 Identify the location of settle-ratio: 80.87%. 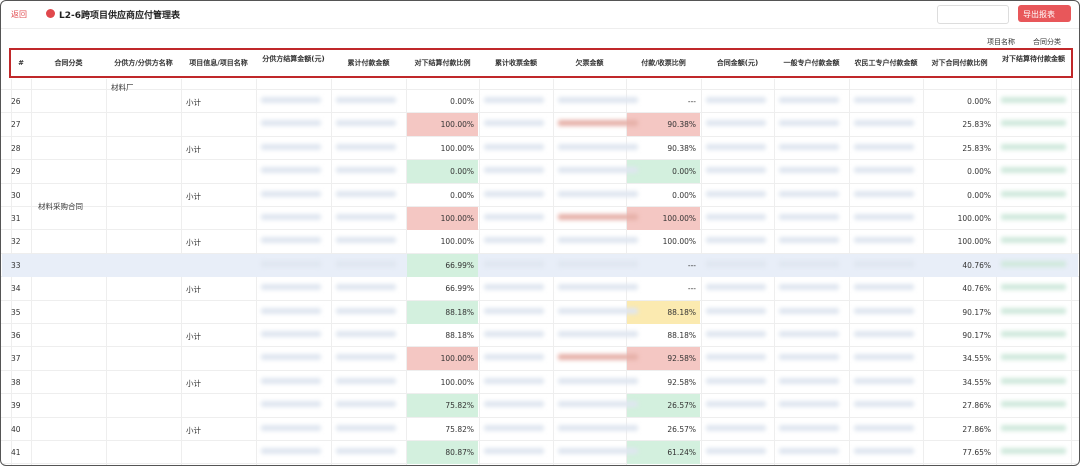
(459, 452).